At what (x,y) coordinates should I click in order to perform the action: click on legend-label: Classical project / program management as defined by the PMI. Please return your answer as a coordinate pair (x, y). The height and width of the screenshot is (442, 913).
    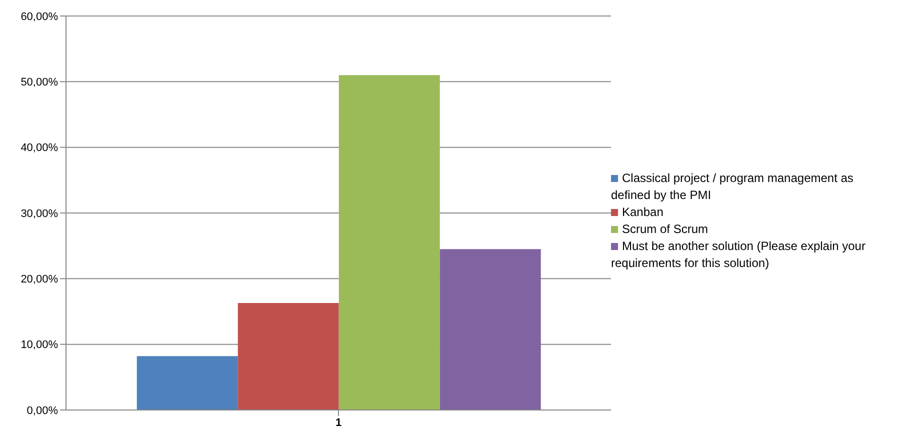
    Looking at the image, I should click on (732, 186).